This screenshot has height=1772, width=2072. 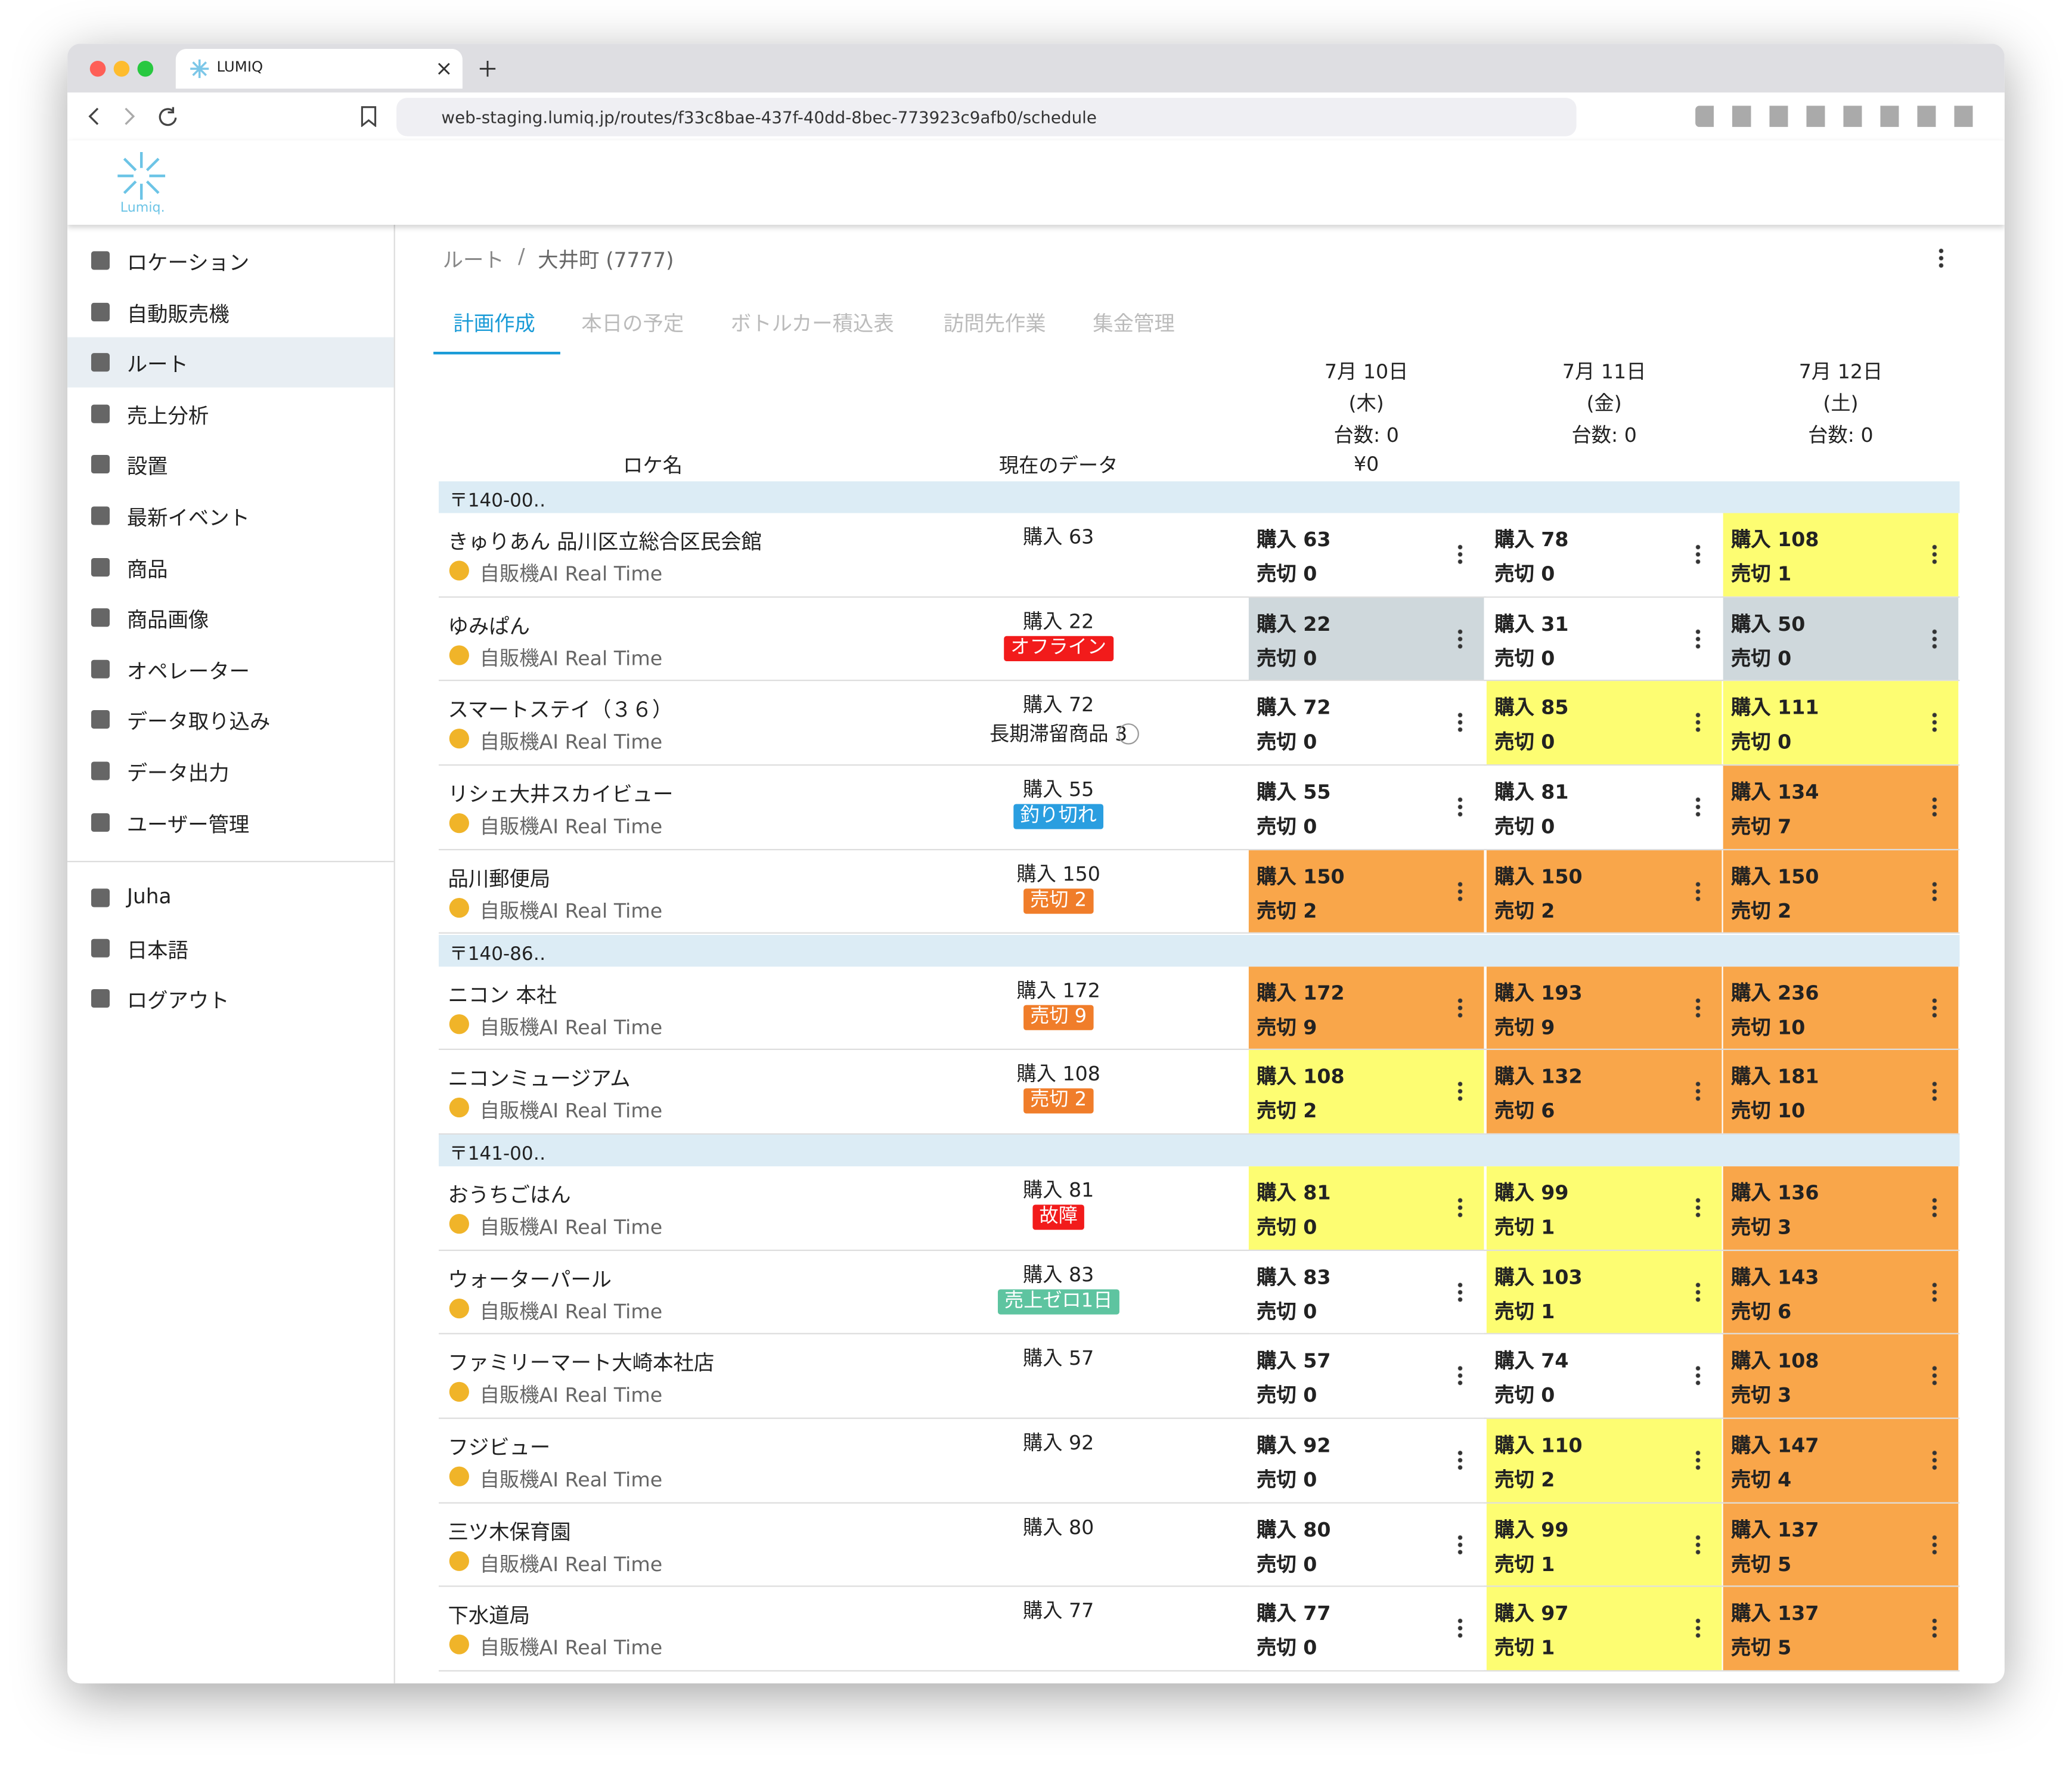 I want to click on location-name: リシェ大井スカイビュー, so click(x=561, y=795).